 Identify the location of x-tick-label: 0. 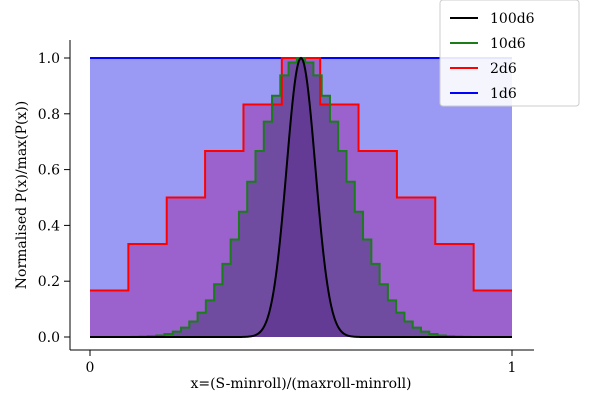
(90, 368).